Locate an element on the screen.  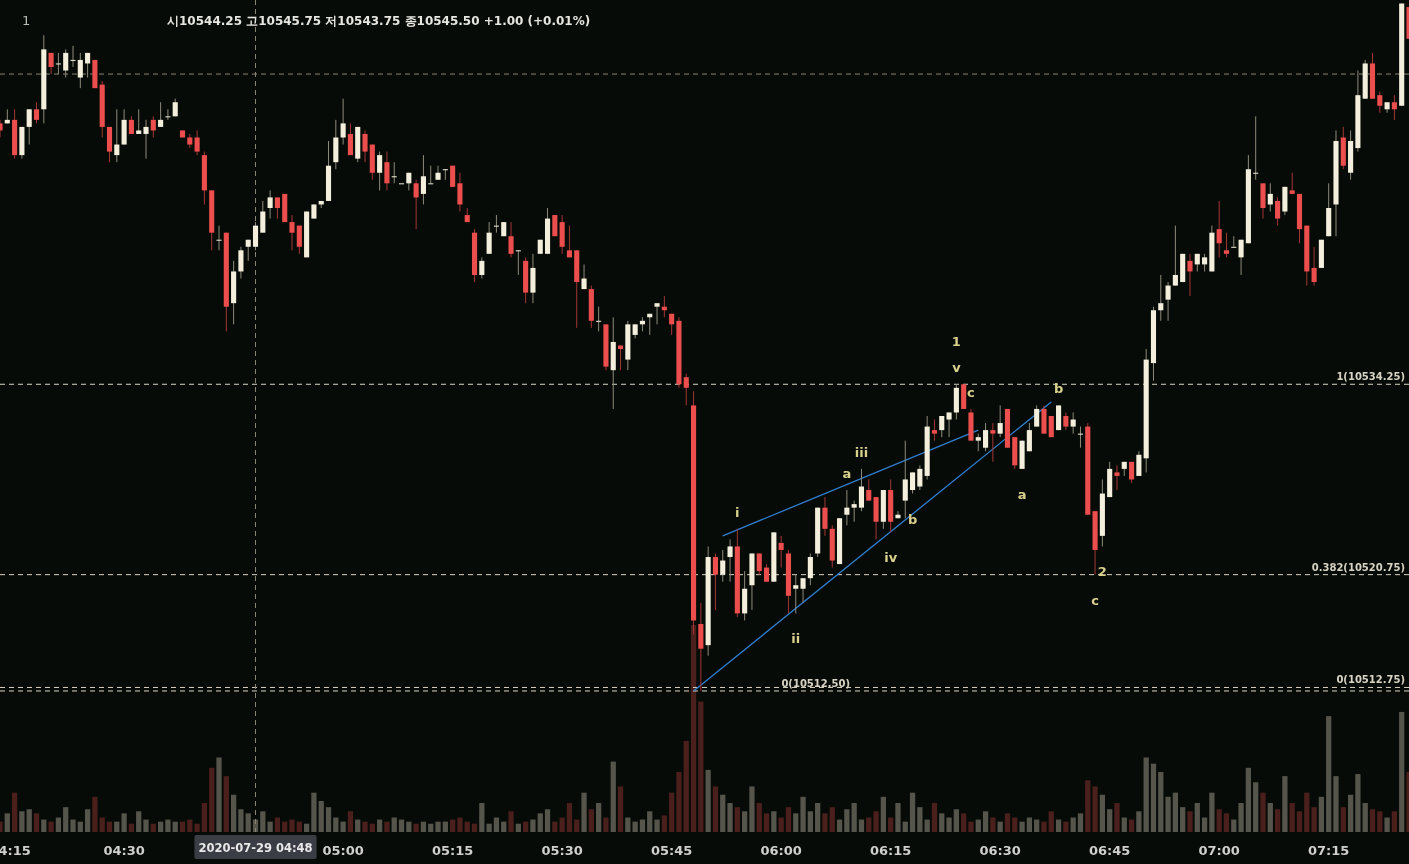
x-tick-label: 05:00 is located at coordinates (343, 850).